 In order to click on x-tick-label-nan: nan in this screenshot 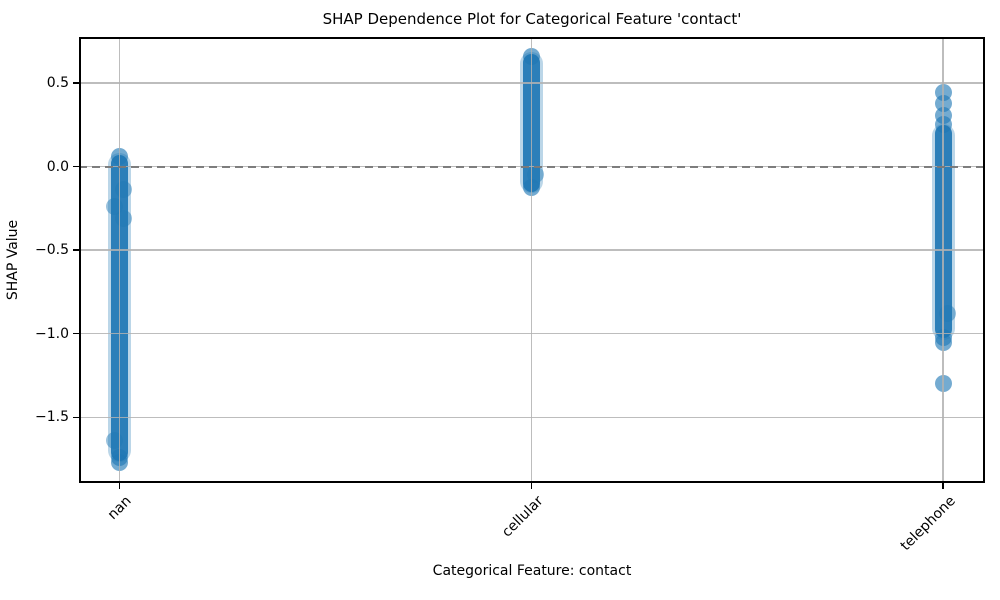, I will do `click(119, 508)`.